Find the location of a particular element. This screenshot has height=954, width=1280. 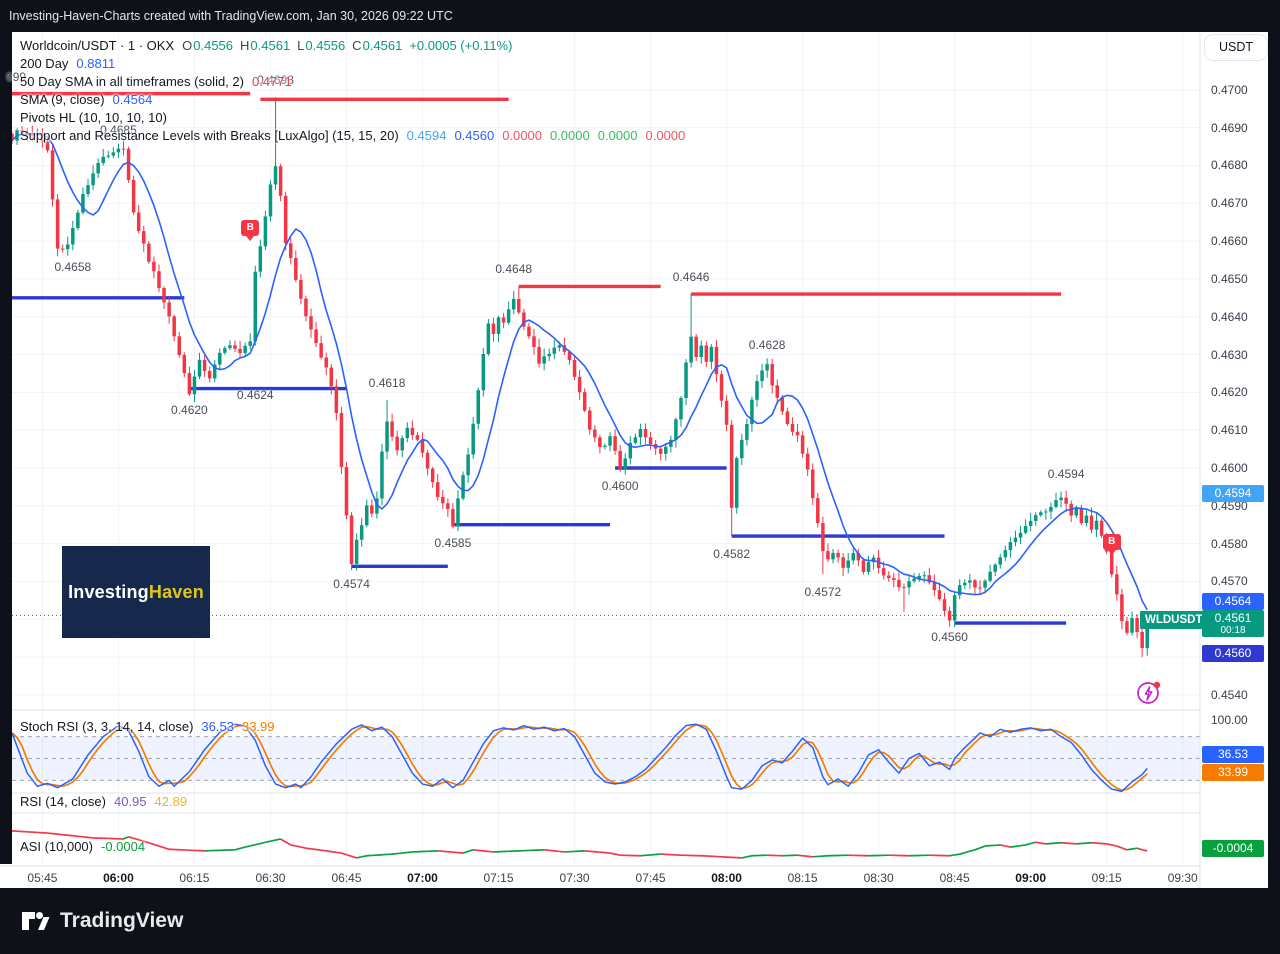

time-axis-tick: 06:00 is located at coordinates (118, 878).